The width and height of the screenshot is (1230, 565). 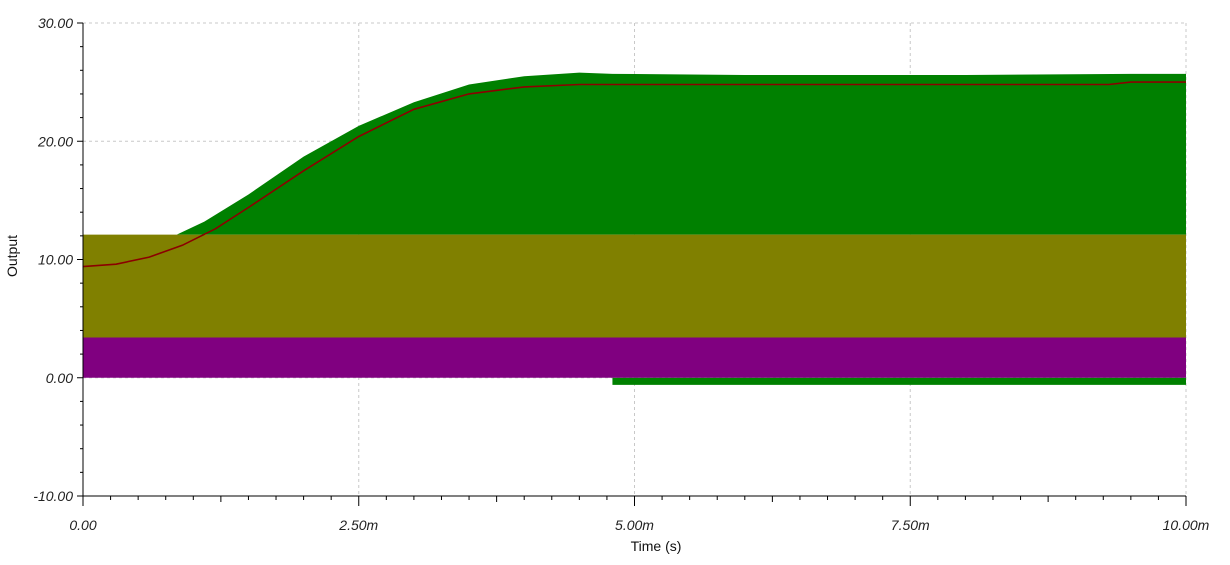 What do you see at coordinates (656, 546) in the screenshot?
I see `x-axis-title: Time (s)` at bounding box center [656, 546].